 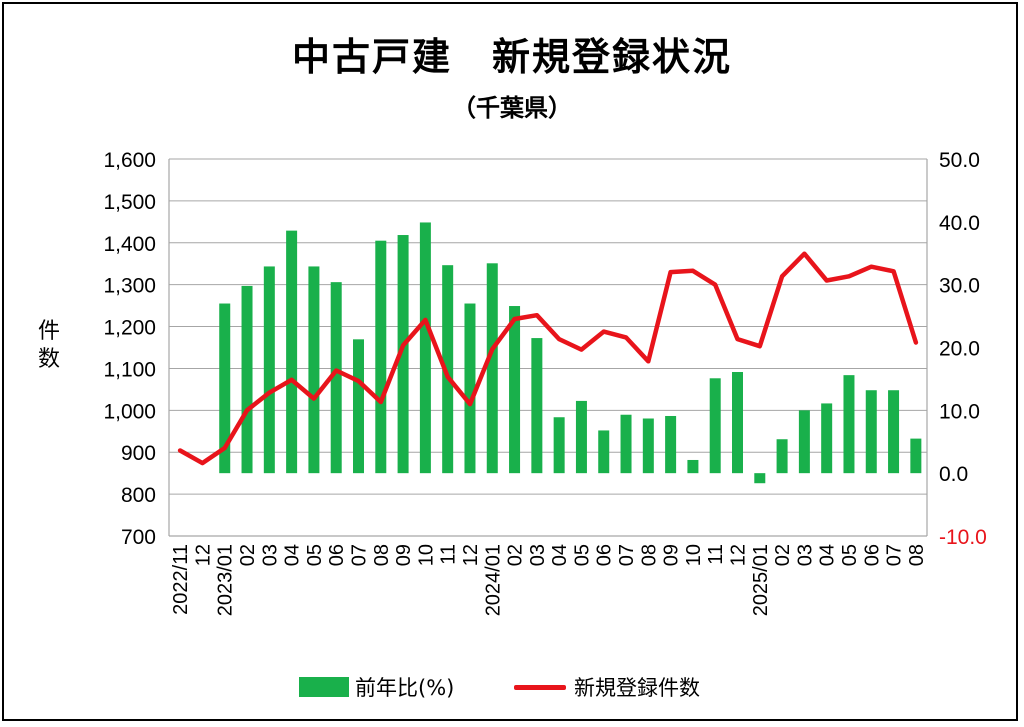 I want to click on y-right-tick-label: -10.0, so click(x=963, y=537).